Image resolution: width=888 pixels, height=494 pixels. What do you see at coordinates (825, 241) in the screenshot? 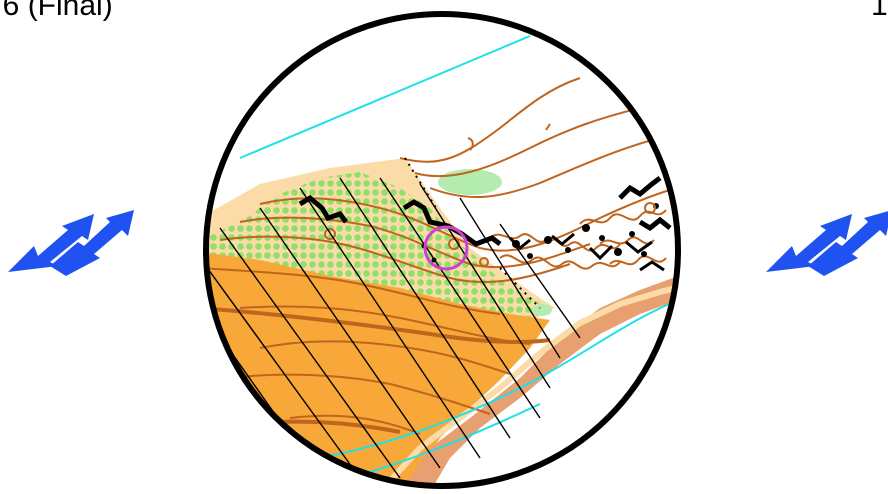
I see `next-arrow-icon` at bounding box center [825, 241].